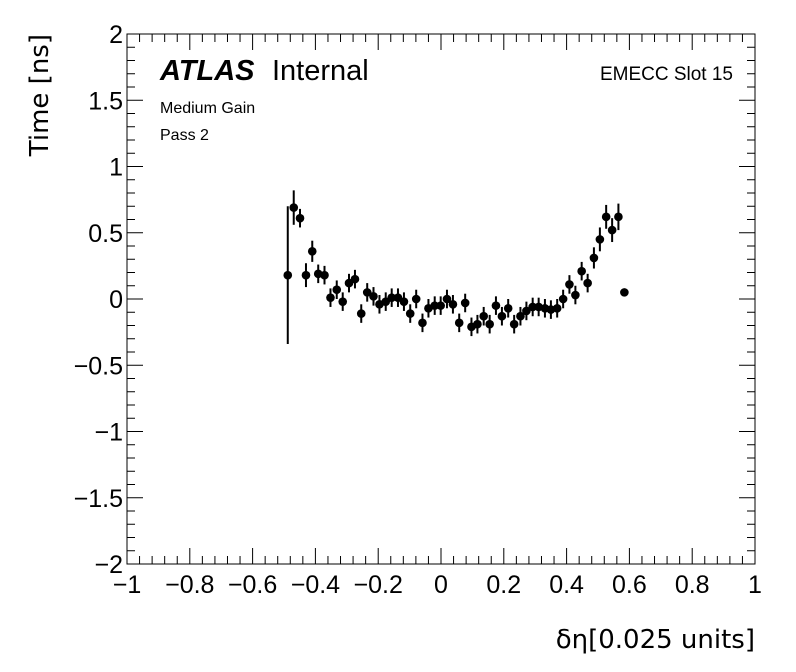 The width and height of the screenshot is (796, 672). Describe the element at coordinates (629, 585) in the screenshot. I see `x-tick-label: 0.6` at that location.